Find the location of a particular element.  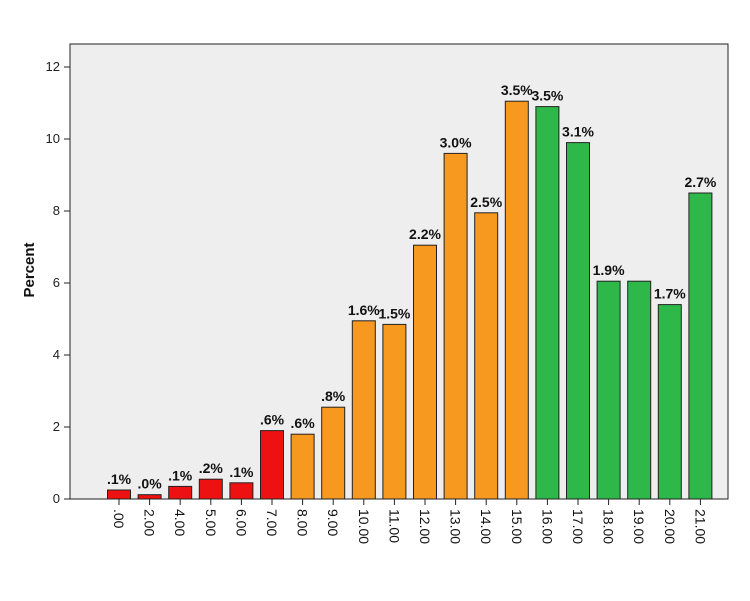

y-tick-label: 0 is located at coordinates (56, 498).